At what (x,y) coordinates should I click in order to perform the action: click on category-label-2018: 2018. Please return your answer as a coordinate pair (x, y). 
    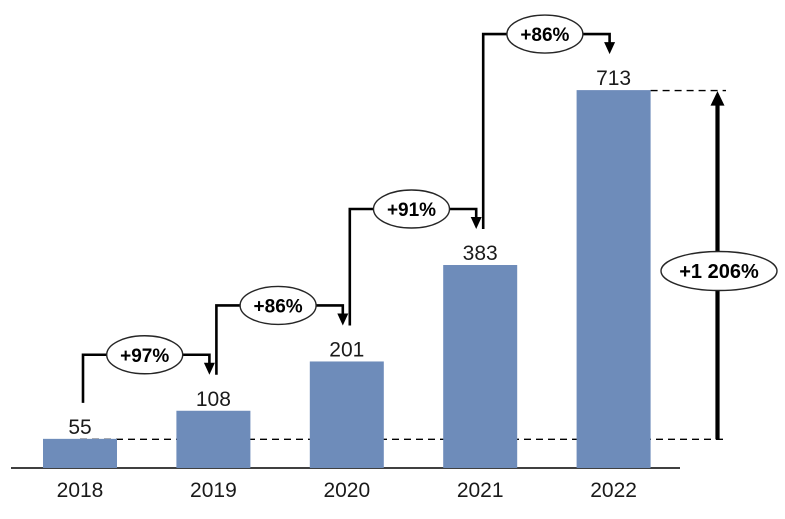
    Looking at the image, I should click on (80, 490).